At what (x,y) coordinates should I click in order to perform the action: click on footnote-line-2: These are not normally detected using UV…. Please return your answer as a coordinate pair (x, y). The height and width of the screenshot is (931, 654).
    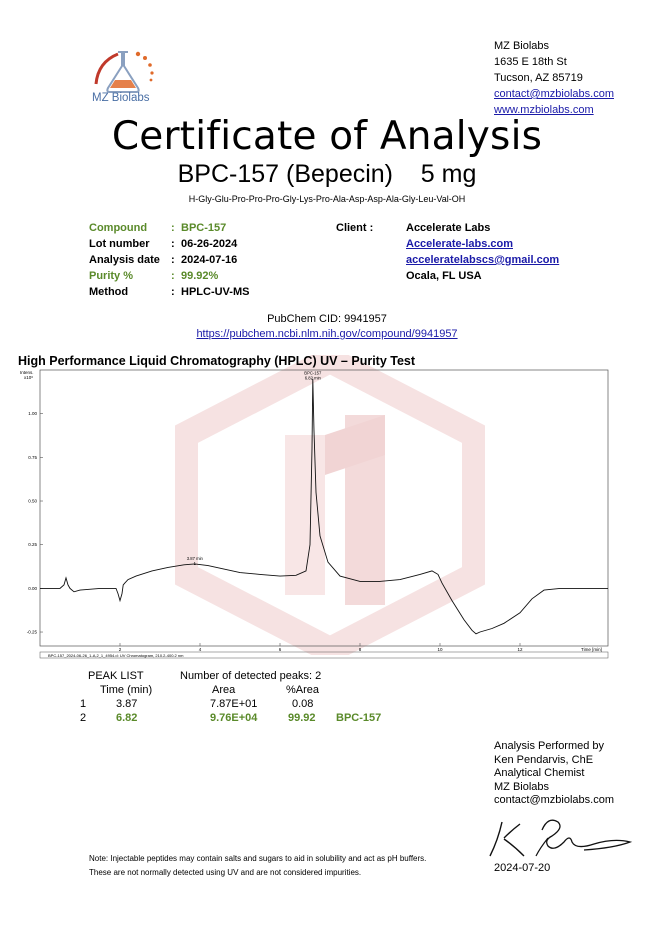
    Looking at the image, I should click on (225, 872).